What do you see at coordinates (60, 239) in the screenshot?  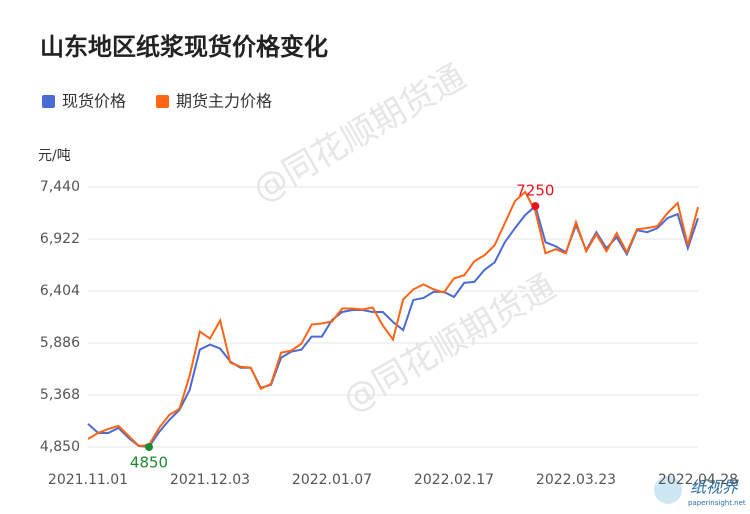 I see `y-tick-label: 6,922` at bounding box center [60, 239].